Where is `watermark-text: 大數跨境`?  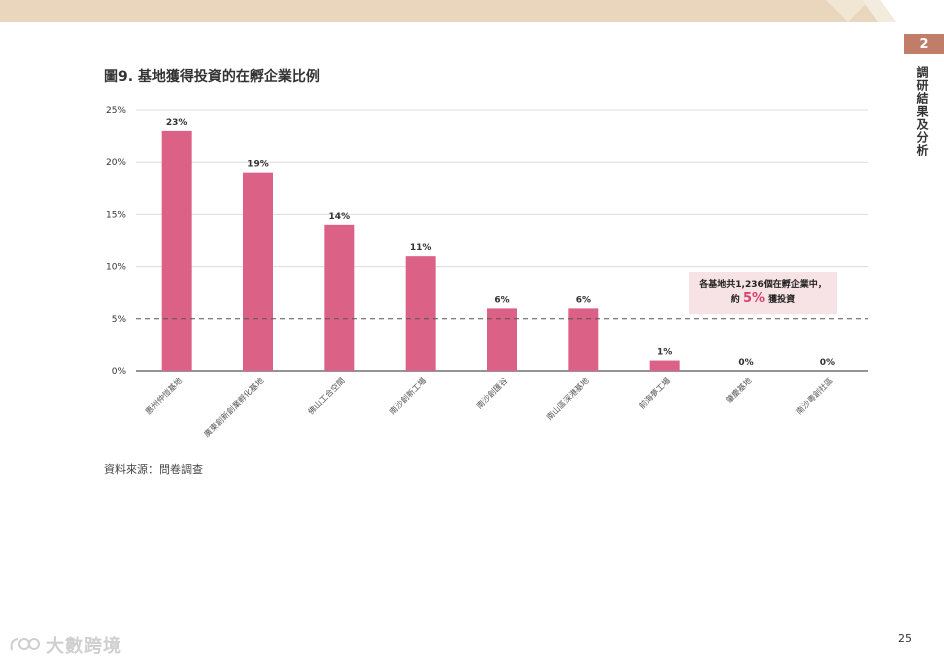
watermark-text: 大數跨境 is located at coordinates (84, 646).